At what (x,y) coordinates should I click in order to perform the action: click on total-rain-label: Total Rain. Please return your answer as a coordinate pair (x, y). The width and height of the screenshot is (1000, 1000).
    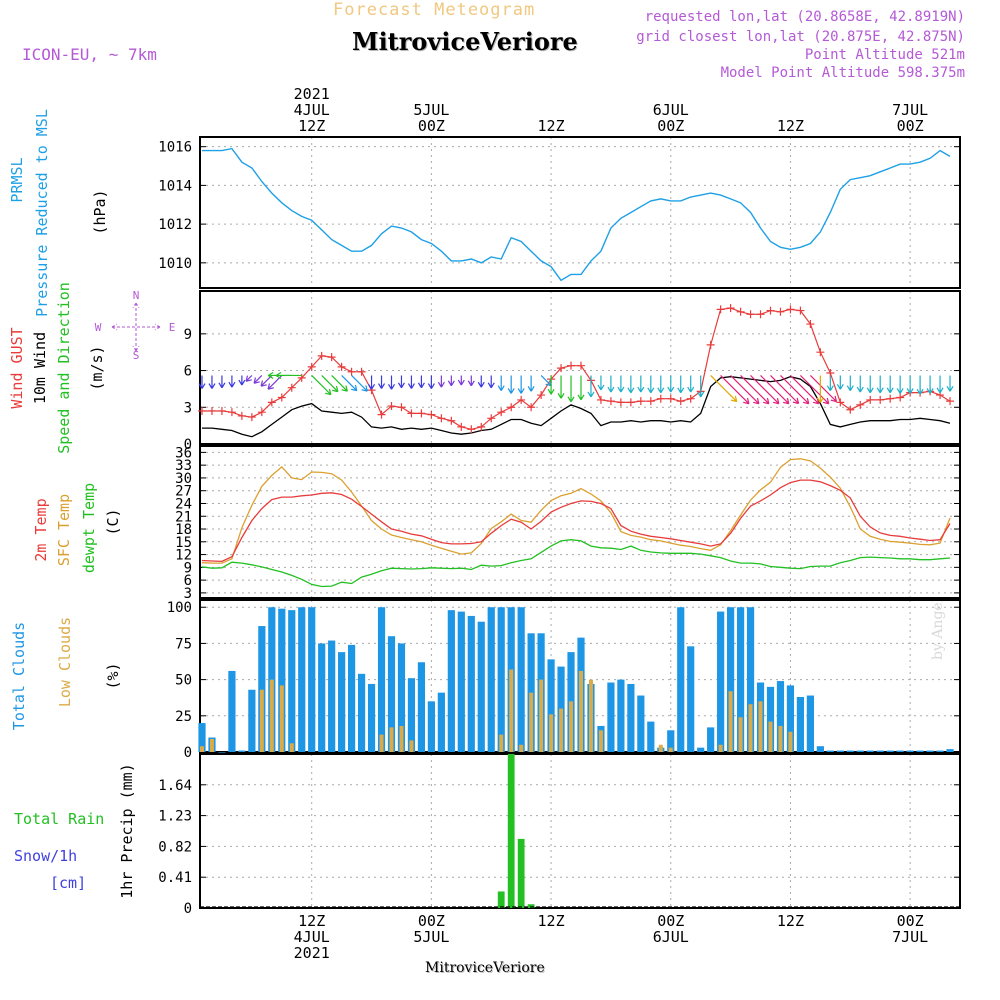
    Looking at the image, I should click on (59, 819).